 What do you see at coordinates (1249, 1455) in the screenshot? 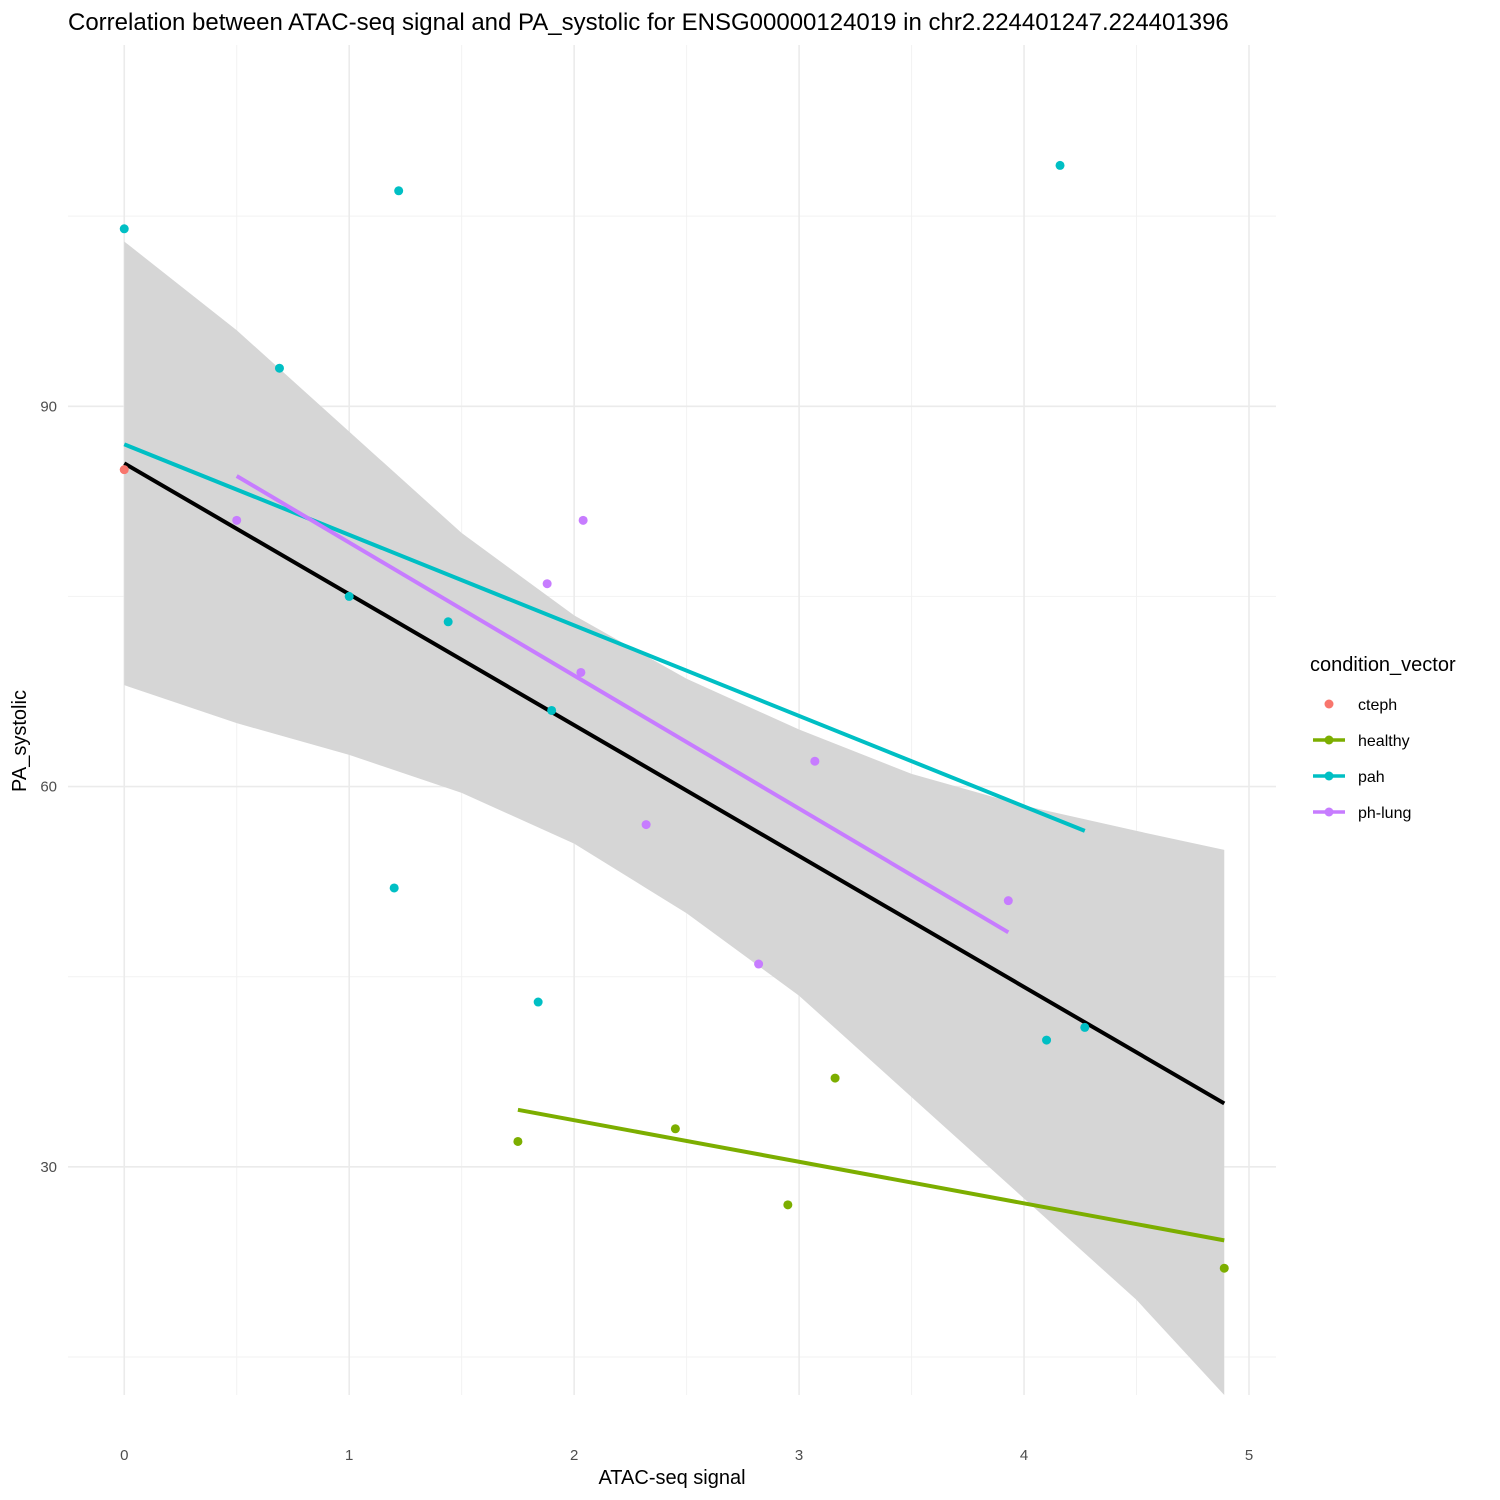
I see `x-tick-label: 5` at bounding box center [1249, 1455].